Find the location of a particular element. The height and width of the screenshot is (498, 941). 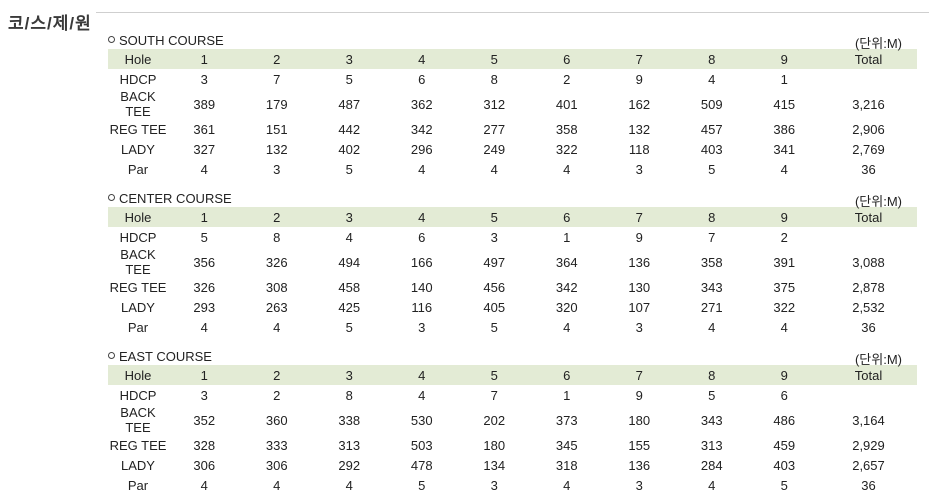

table-cell: 442 is located at coordinates (349, 129).